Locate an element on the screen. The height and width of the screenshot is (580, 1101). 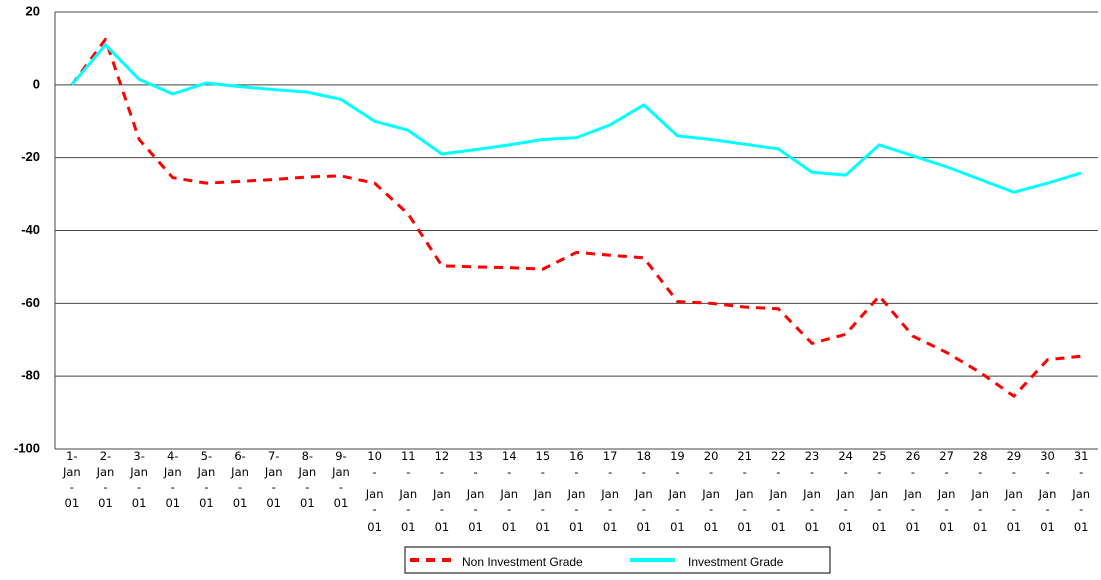
y-tick-label: -100 is located at coordinates (27, 447).